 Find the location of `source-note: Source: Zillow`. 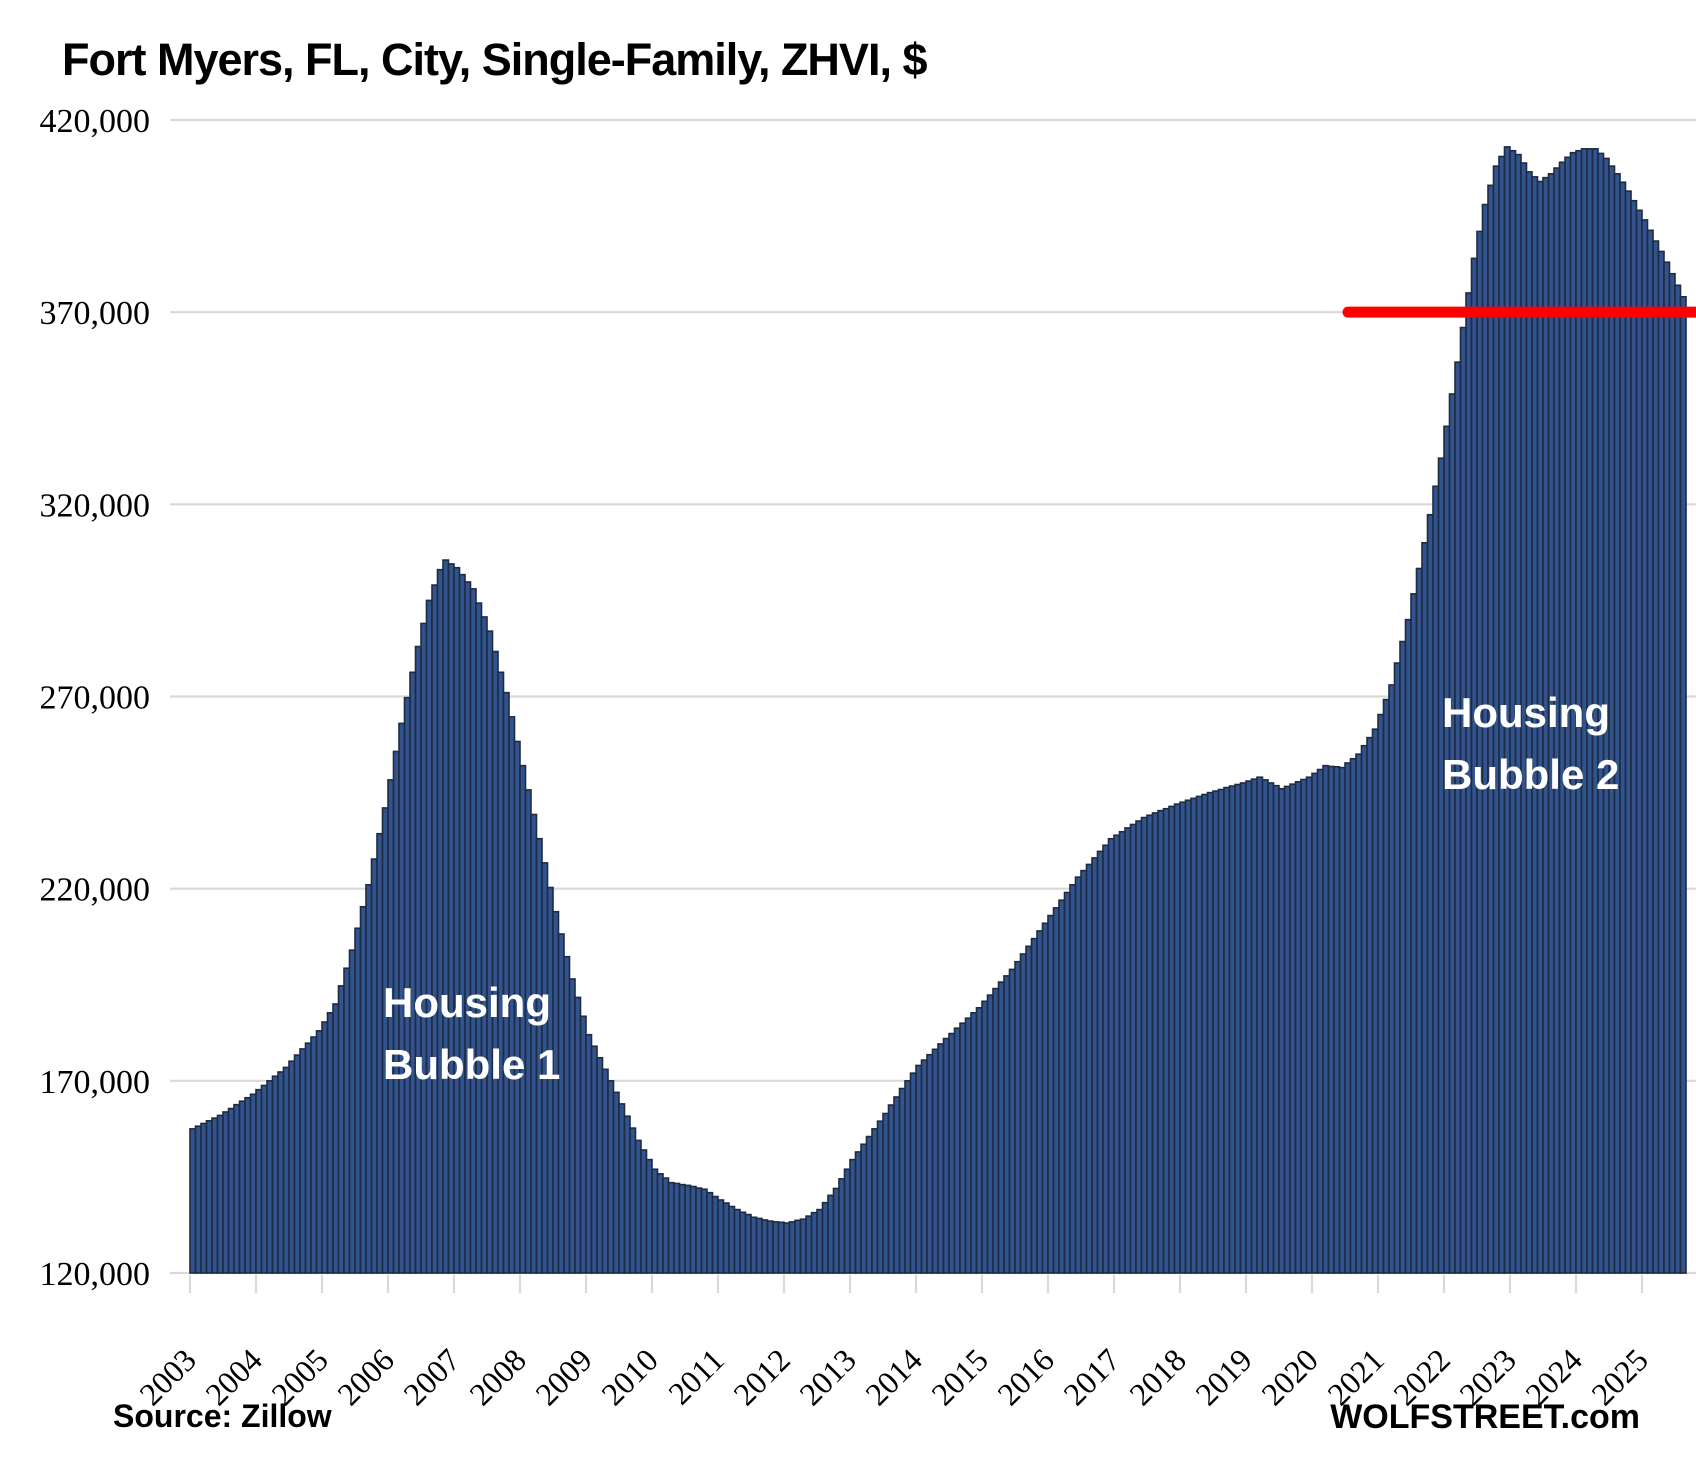

source-note: Source: Zillow is located at coordinates (222, 1416).